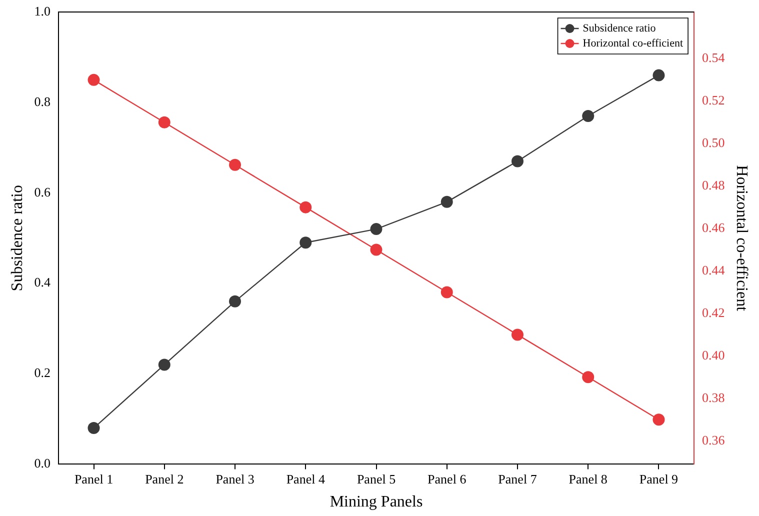 This screenshot has width=759, height=516. What do you see at coordinates (94, 478) in the screenshot?
I see `x-tick-label: Panel 1` at bounding box center [94, 478].